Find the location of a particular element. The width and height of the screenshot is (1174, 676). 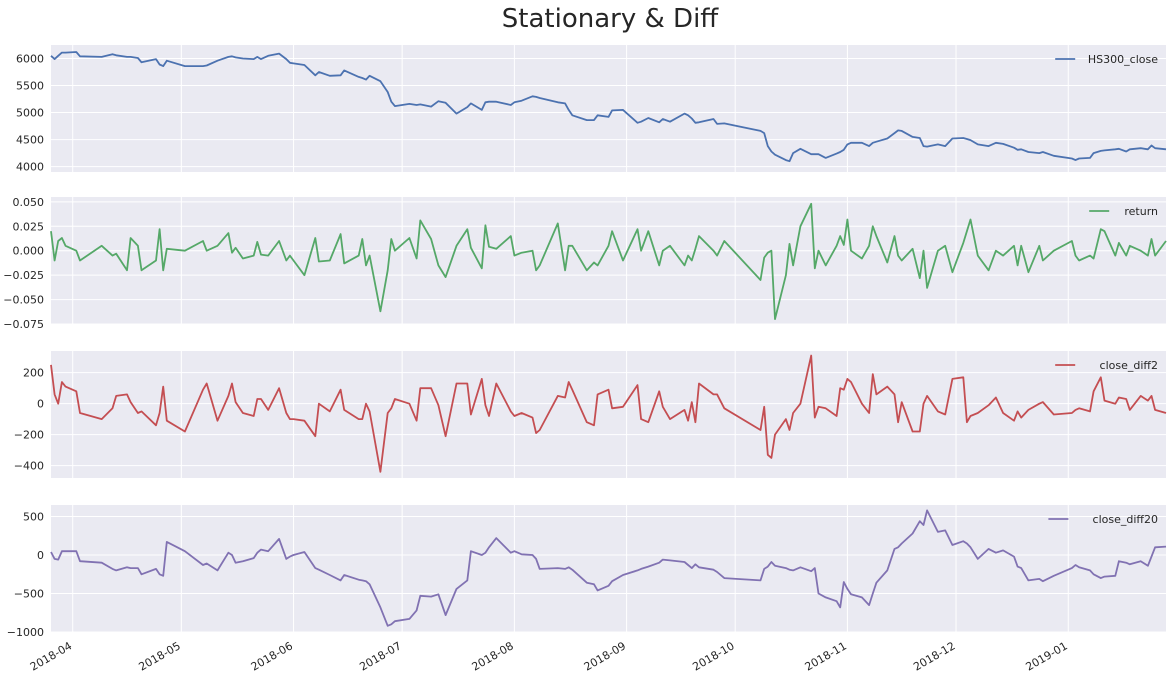

legend: return is located at coordinates (1123, 211).